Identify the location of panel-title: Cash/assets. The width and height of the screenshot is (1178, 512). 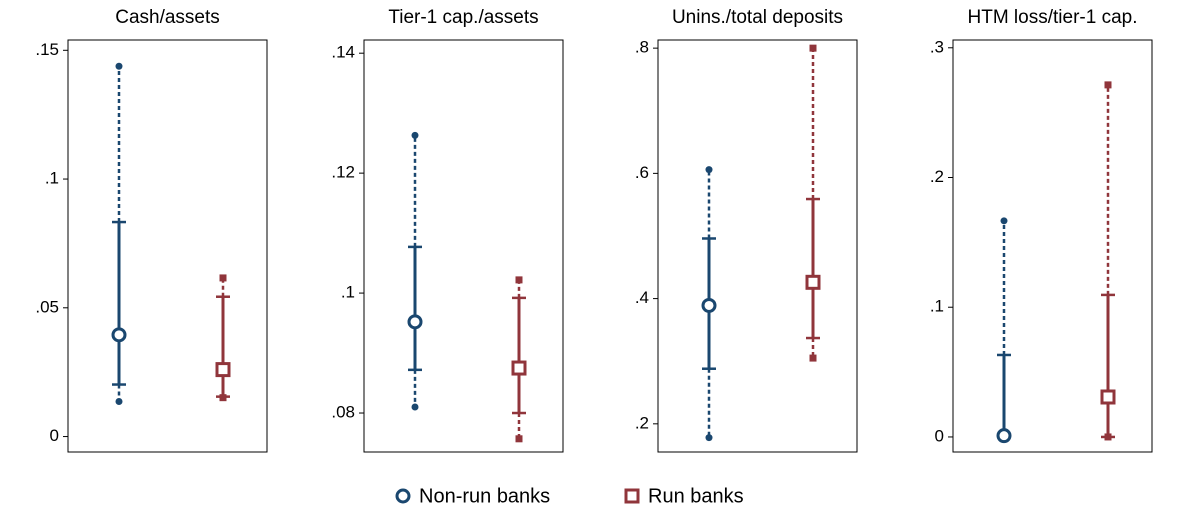
(167, 17).